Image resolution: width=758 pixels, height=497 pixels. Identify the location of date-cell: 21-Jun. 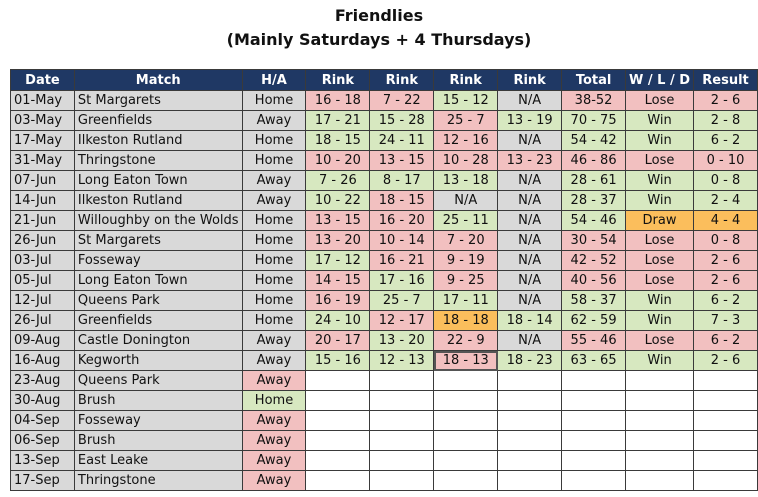
(42, 220).